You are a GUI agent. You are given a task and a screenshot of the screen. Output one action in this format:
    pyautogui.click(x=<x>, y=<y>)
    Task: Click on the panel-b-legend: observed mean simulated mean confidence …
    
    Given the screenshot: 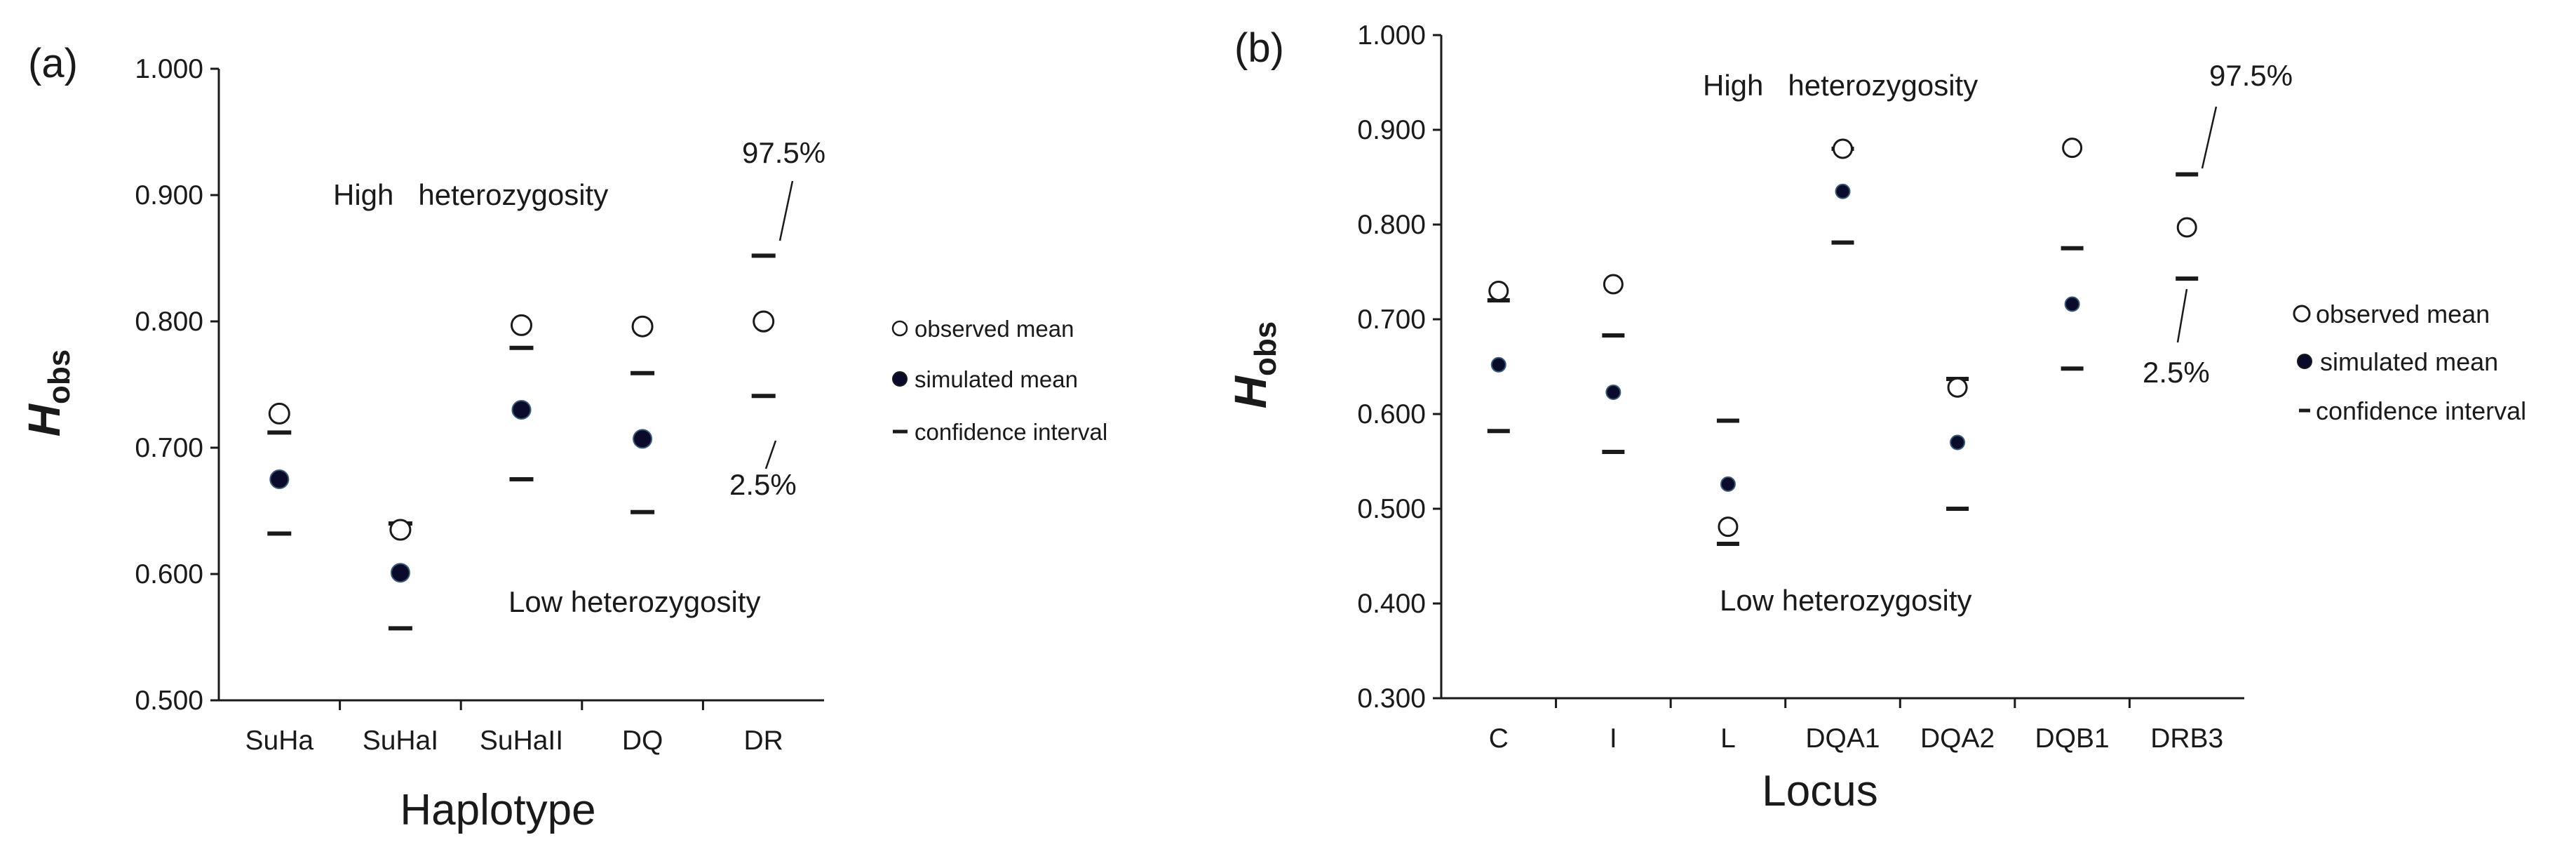 What is the action you would take?
    pyautogui.click(x=2409, y=362)
    